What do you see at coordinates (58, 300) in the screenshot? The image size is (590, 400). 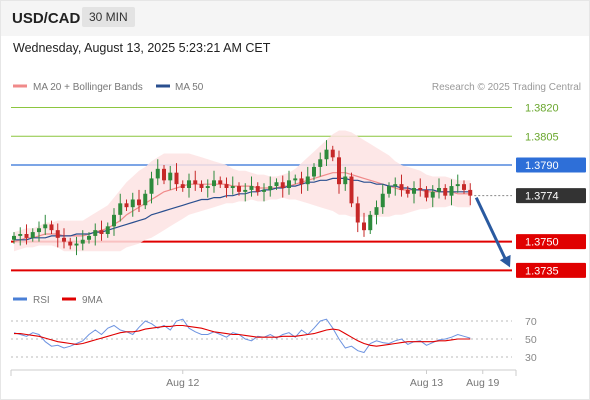 I see `rsi-legend: RSI 9MA` at bounding box center [58, 300].